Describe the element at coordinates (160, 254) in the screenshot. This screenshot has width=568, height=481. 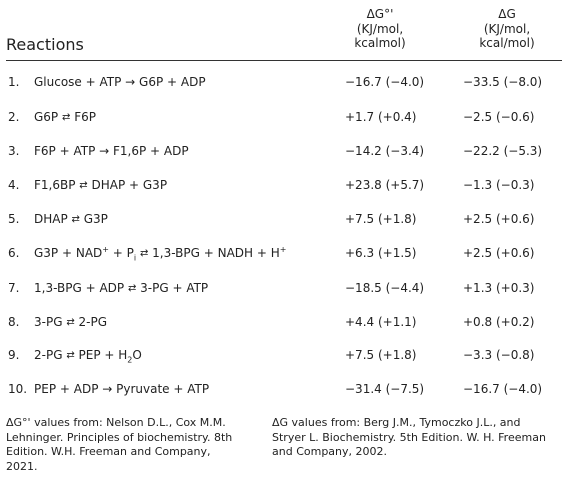
I see `reaction-equation: G3P + NAD+ + Pi ⇄ 1,3-BPG + NADH + H+` at that location.